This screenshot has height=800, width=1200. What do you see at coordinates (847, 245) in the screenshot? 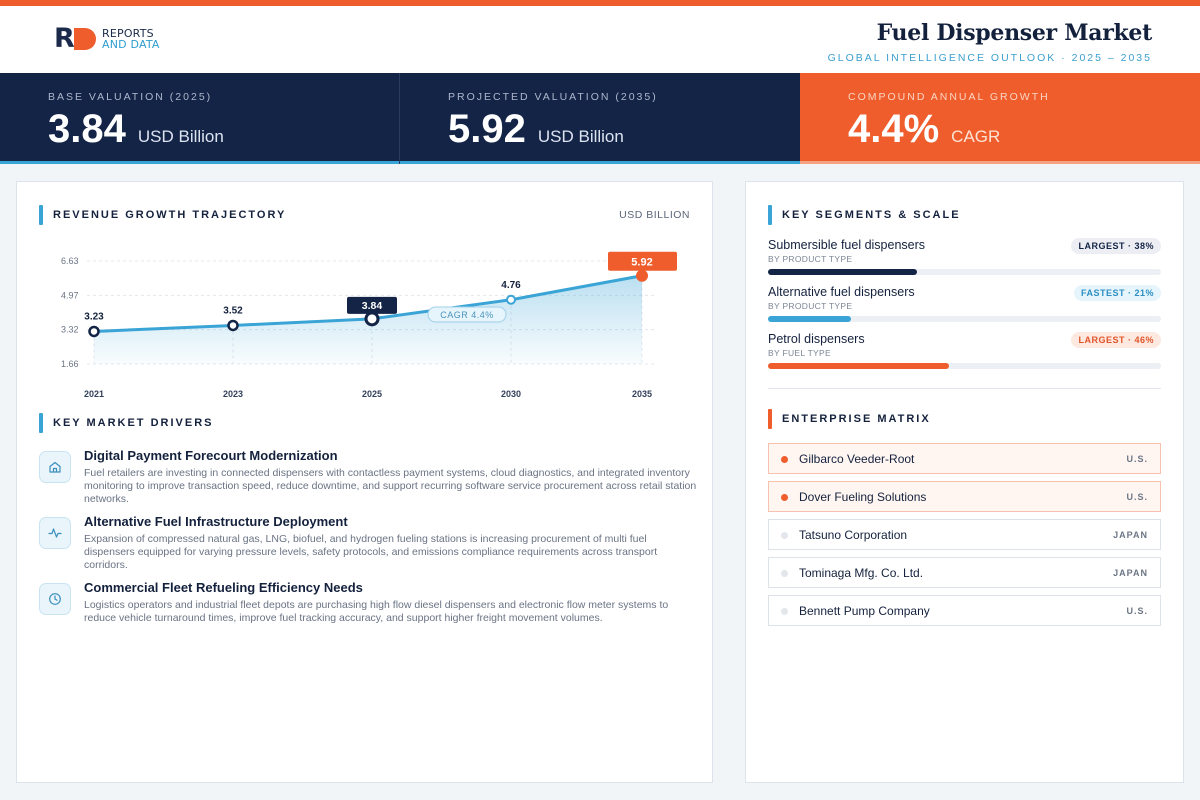
I see `segment-name: Submersible fuel dispensers` at bounding box center [847, 245].